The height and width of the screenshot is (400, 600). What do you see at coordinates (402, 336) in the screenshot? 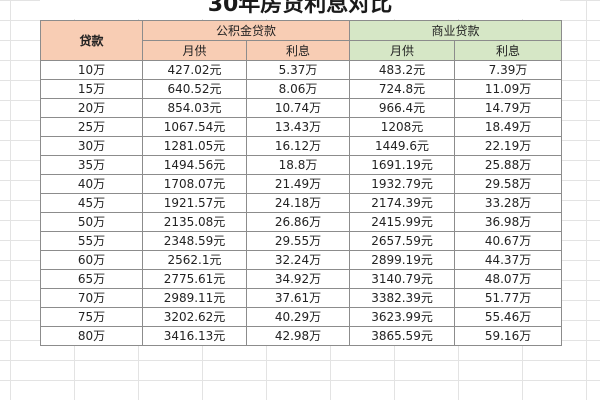
I see `cell-comm-monthly: 3865.59元` at bounding box center [402, 336].